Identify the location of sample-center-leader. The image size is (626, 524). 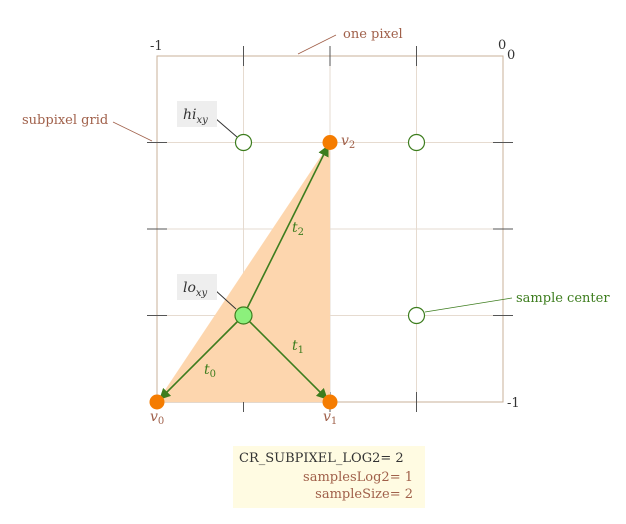
(468, 305).